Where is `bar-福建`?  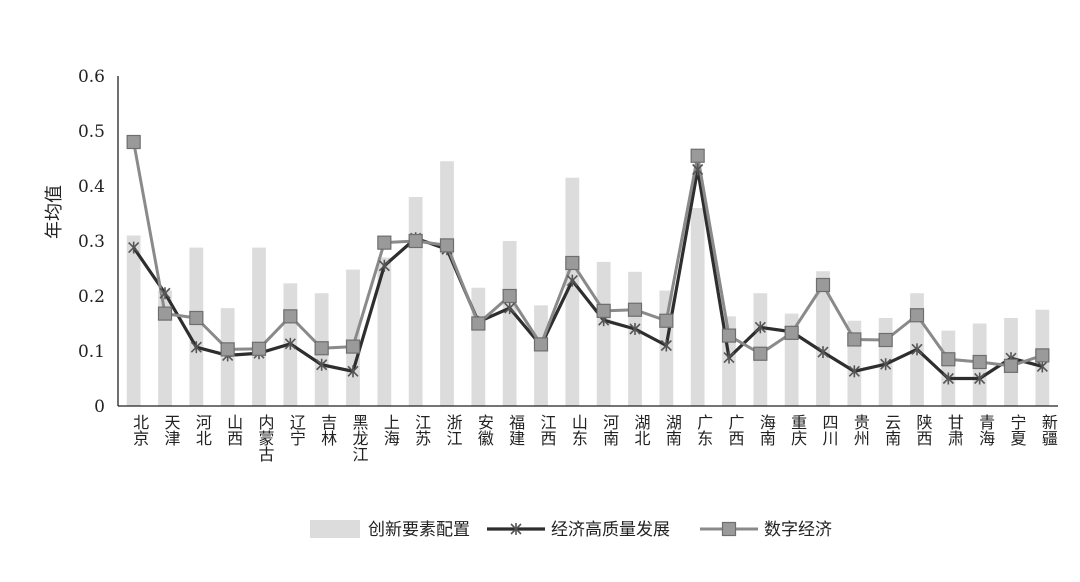
bar-福建 is located at coordinates (509, 323).